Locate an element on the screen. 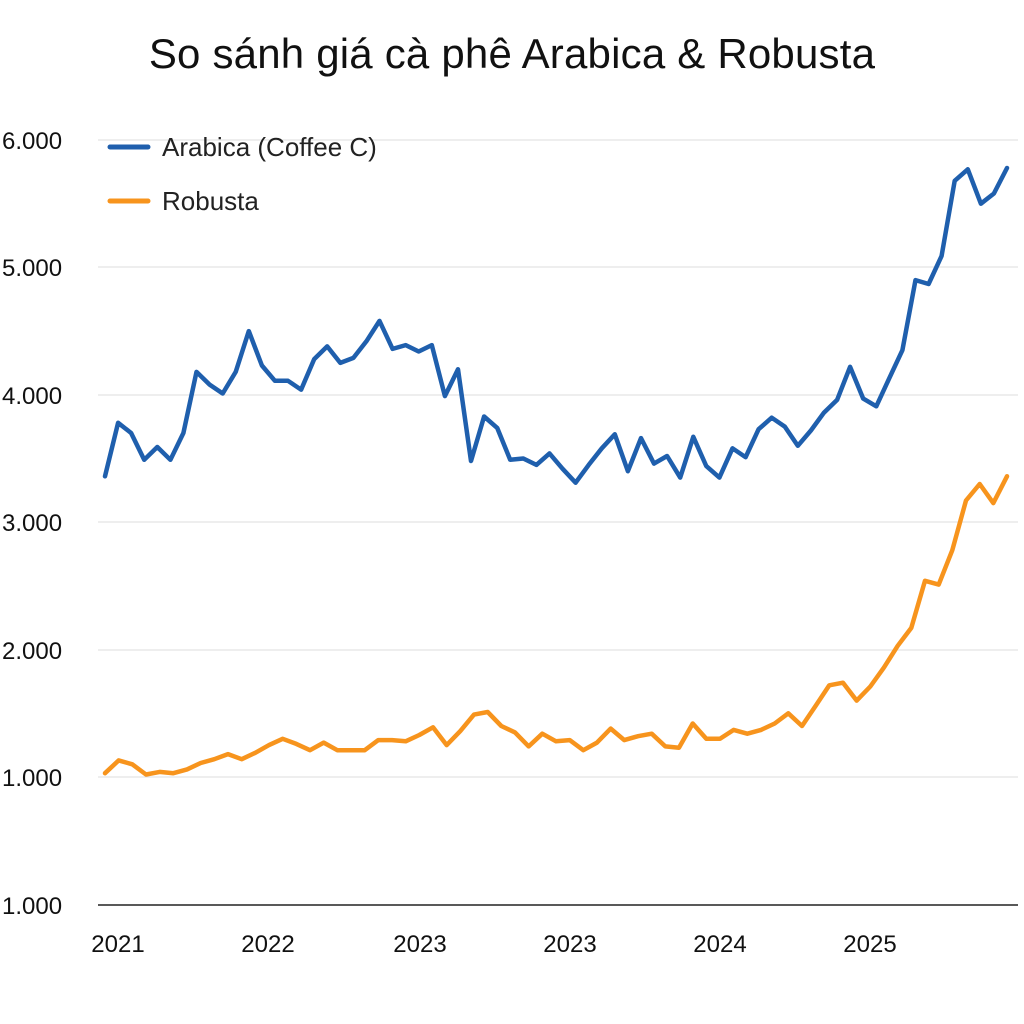 The height and width of the screenshot is (1024, 1024). y-axis-ticks: 1.000 1.000 2.000 3.000 4.000 5.000 6.000 is located at coordinates (32, 524).